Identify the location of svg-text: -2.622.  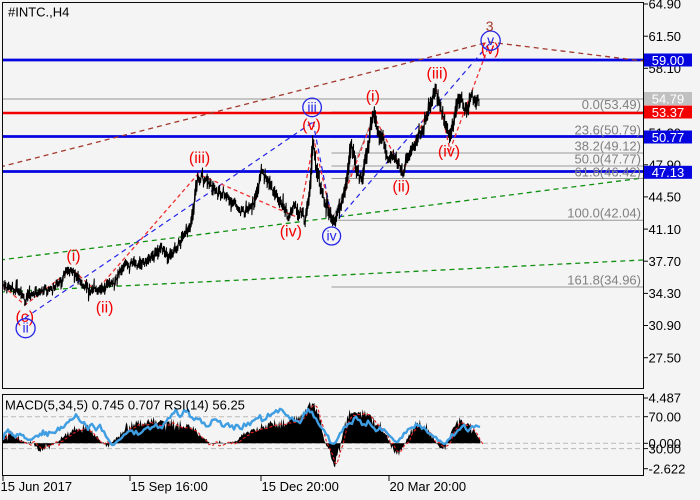
(667, 468).